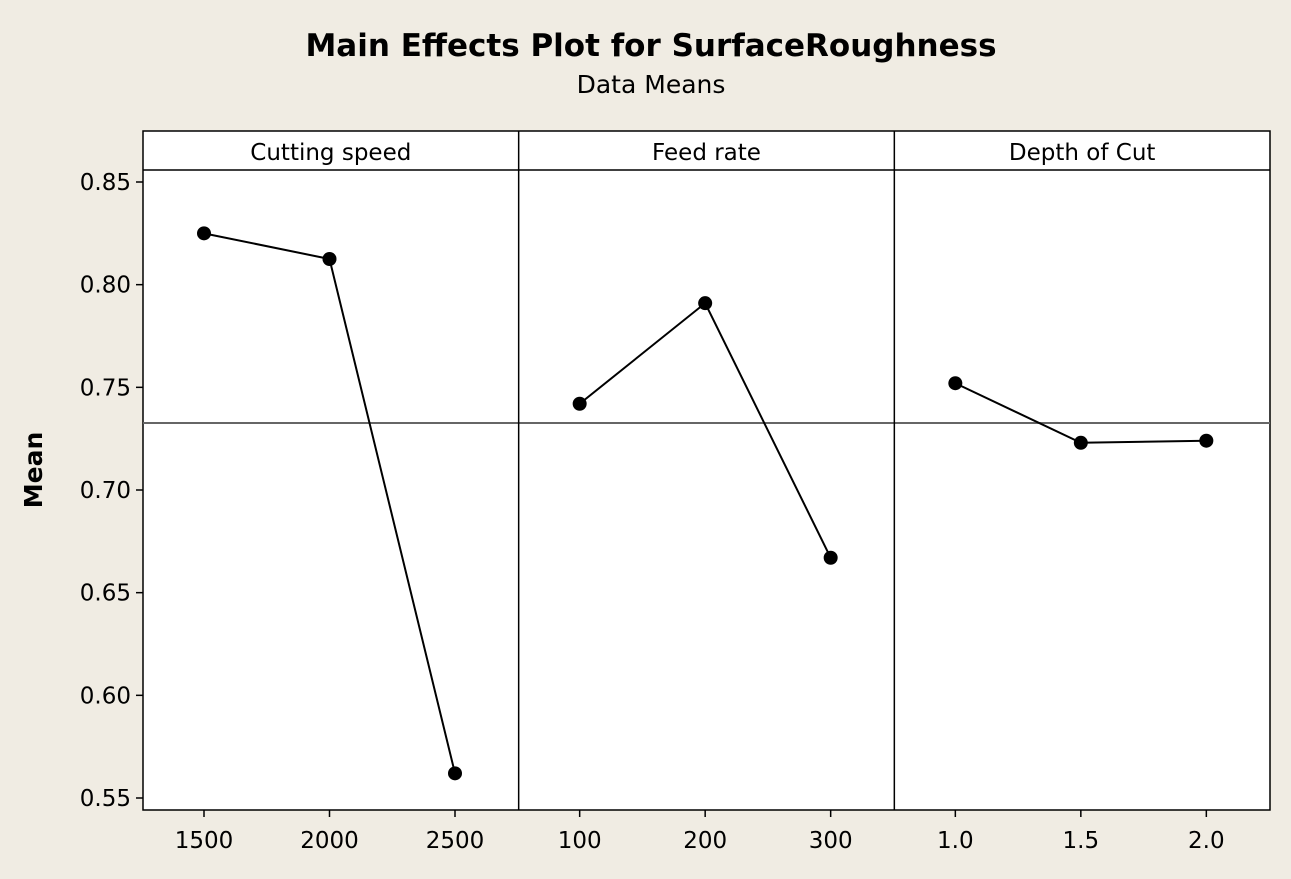  Describe the element at coordinates (706, 153) in the screenshot. I see `panel-strip-label: Feed rate` at that location.